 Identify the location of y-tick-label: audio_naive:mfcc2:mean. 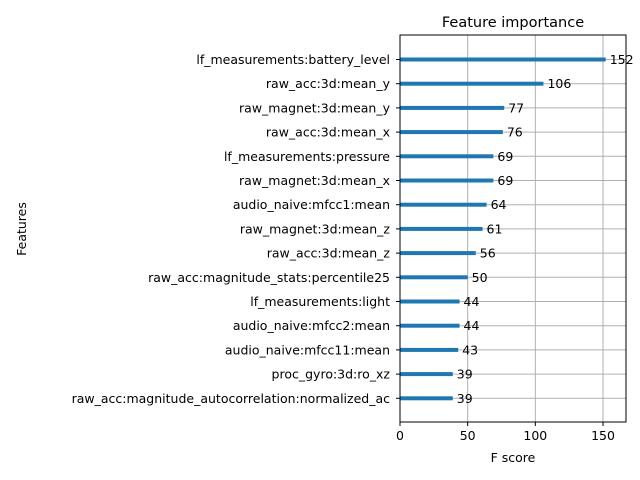
(311, 325).